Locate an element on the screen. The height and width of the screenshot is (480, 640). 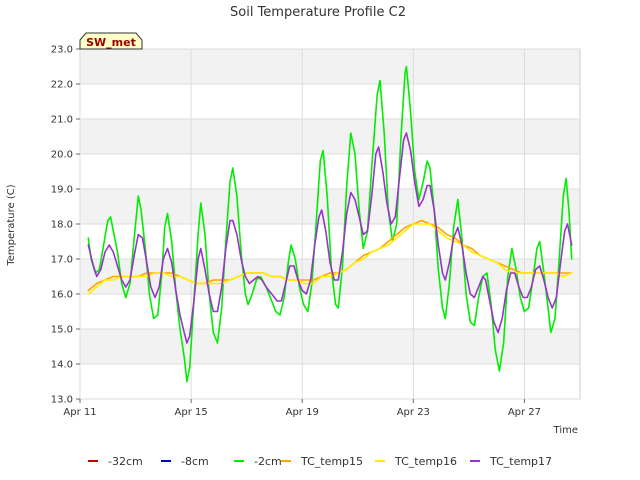
badge-label: SW_met is located at coordinates (111, 42).